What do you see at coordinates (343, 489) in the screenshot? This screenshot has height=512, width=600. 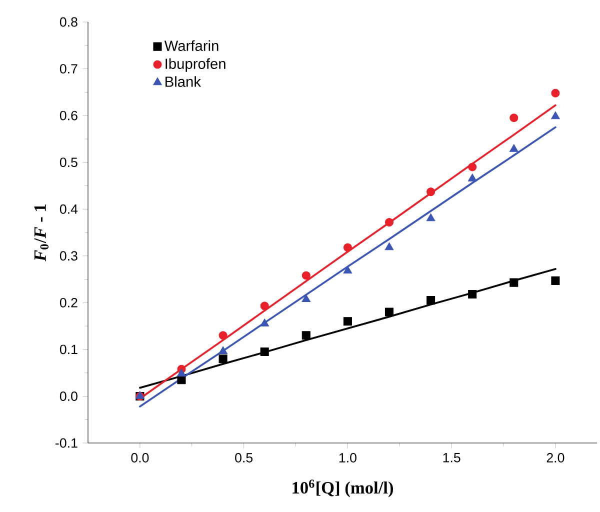 I see `x-axis-title: 10$^{6}$[Q] (mol/l)` at bounding box center [343, 489].